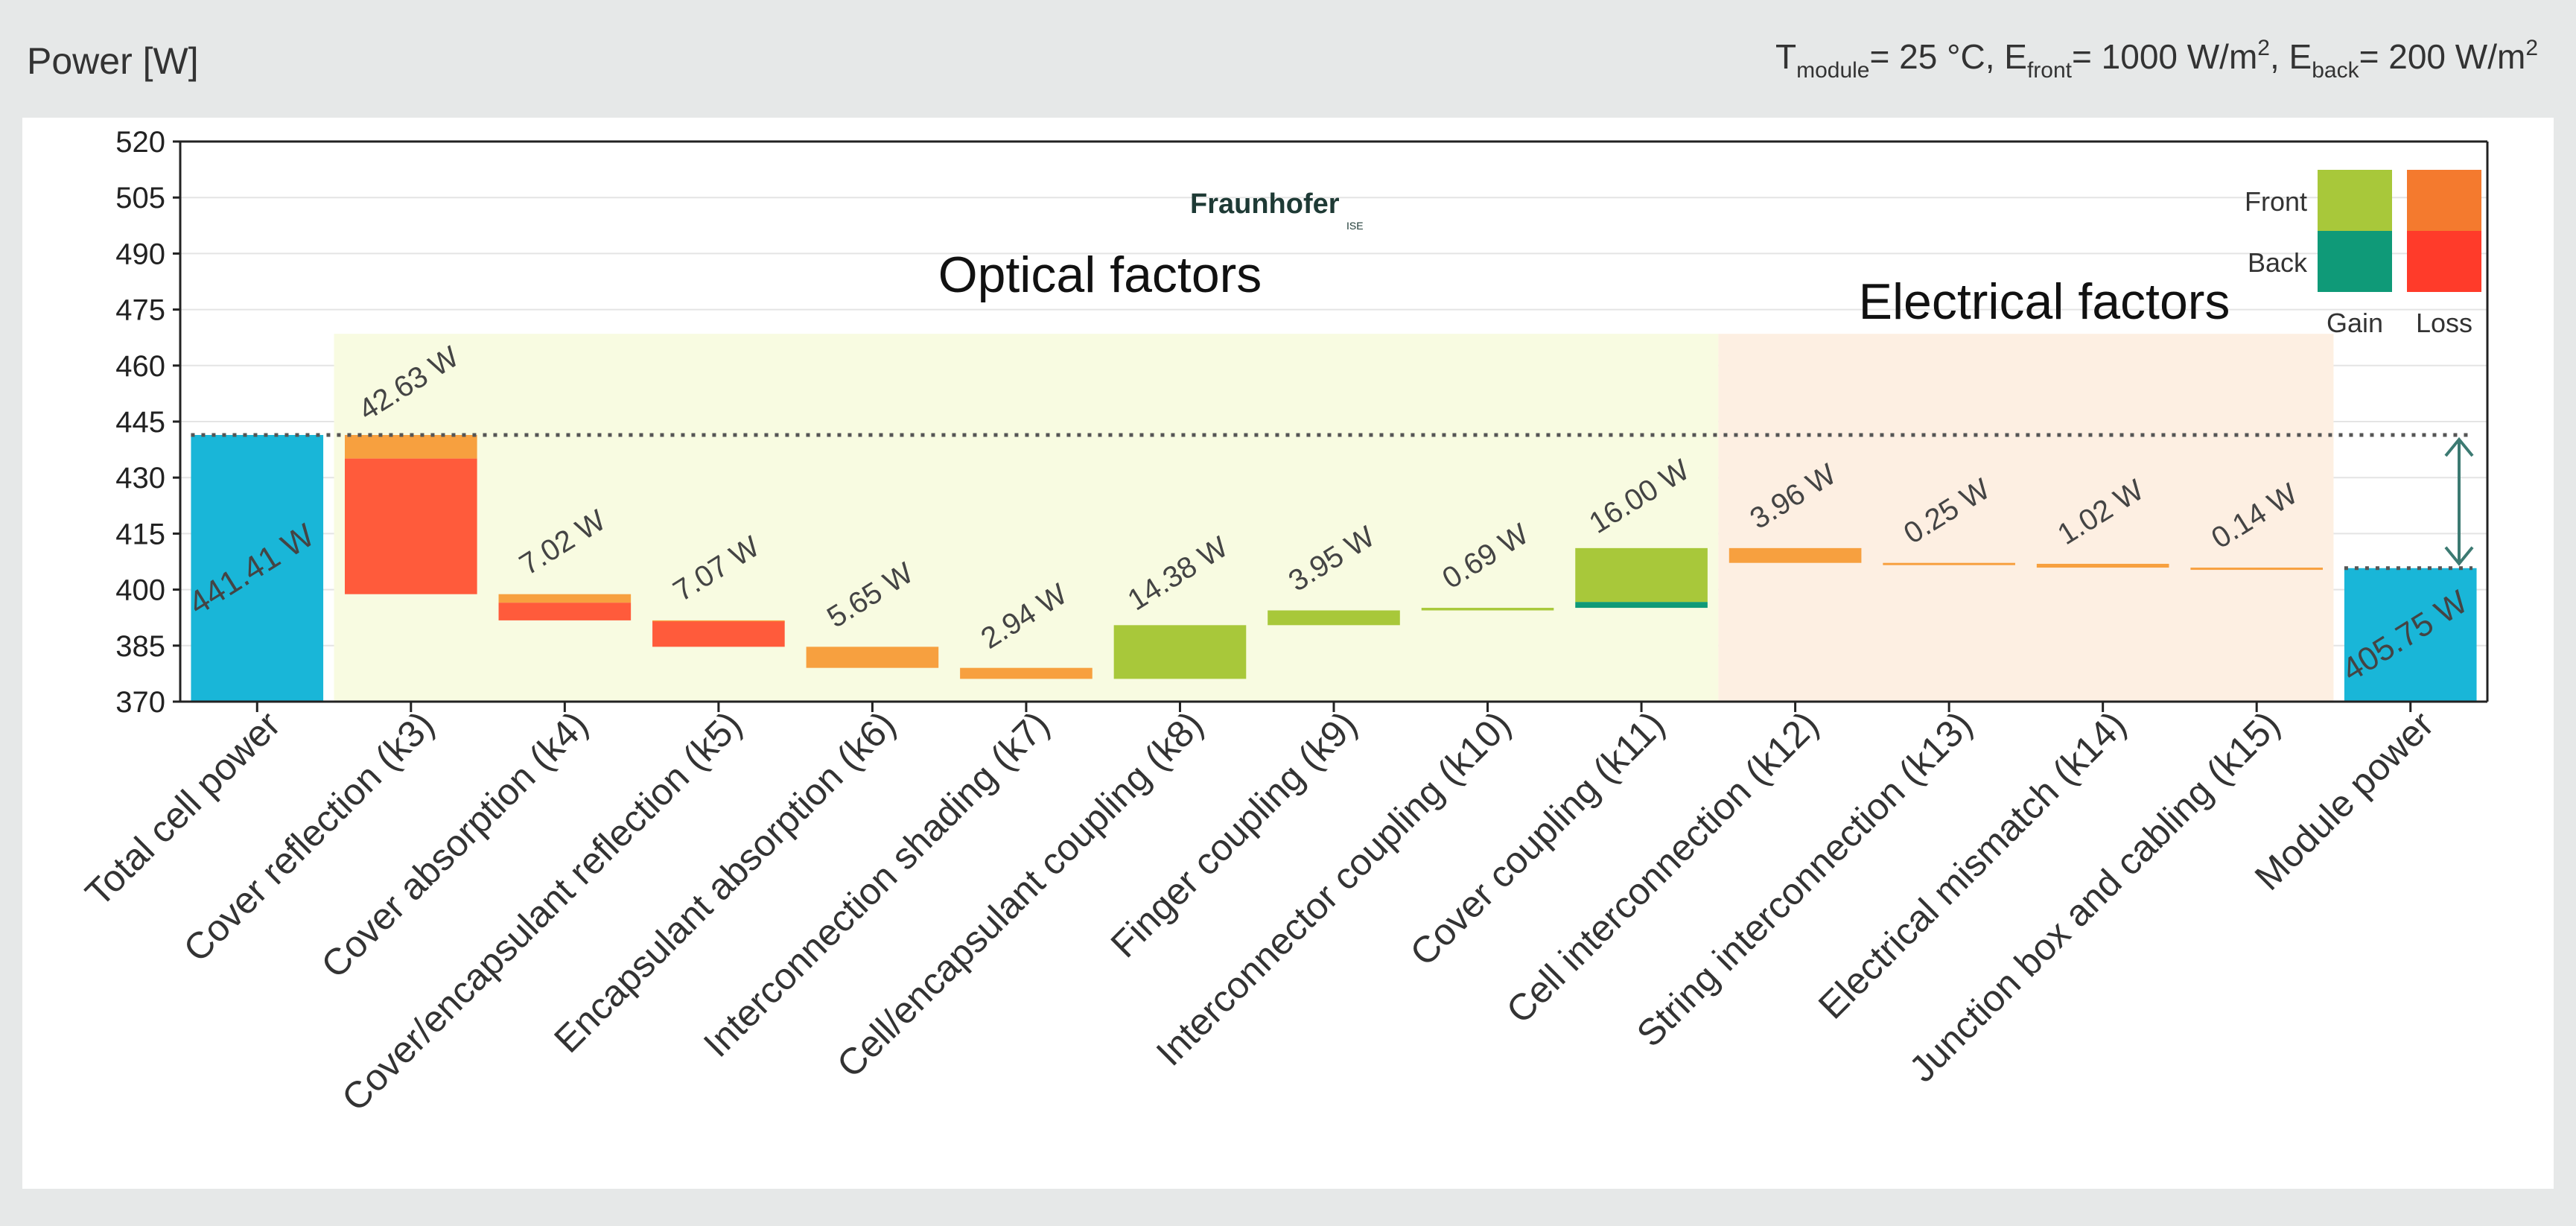 Image resolution: width=2576 pixels, height=1226 pixels. Describe the element at coordinates (1785, 57) in the screenshot. I see `t-module-label: T` at that location.